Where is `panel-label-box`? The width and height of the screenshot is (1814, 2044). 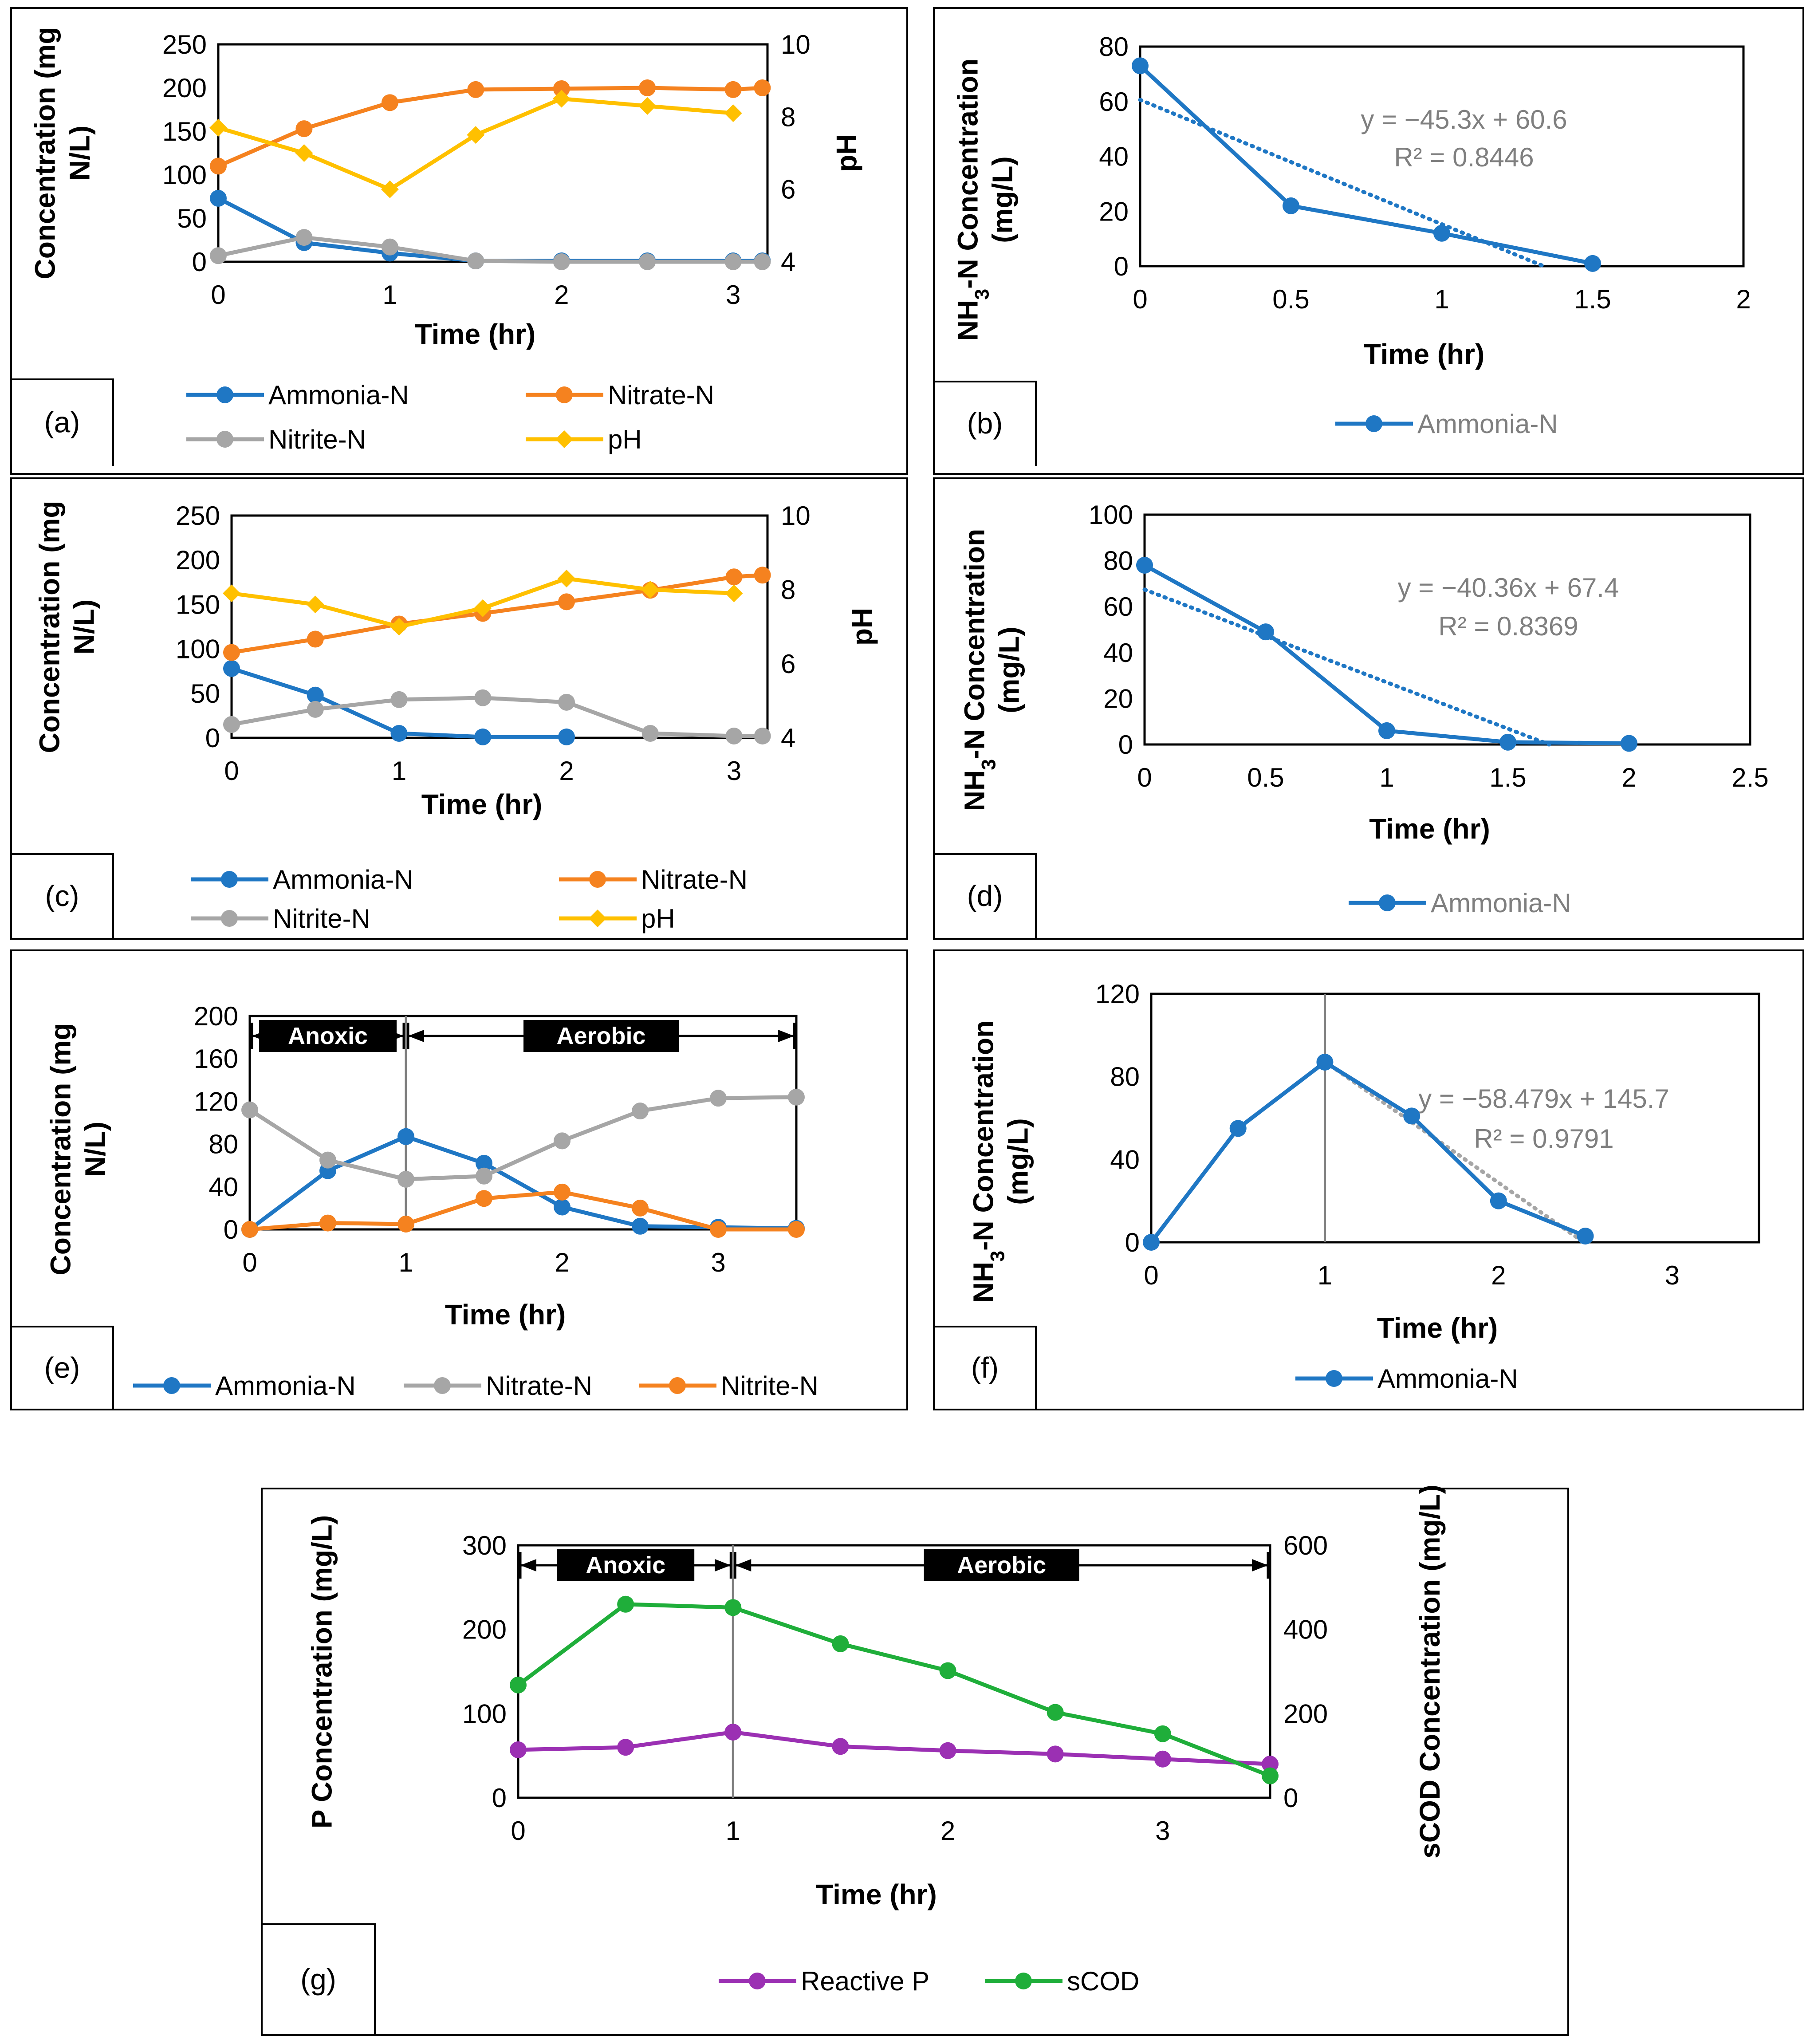 panel-label-box is located at coordinates (63, 422).